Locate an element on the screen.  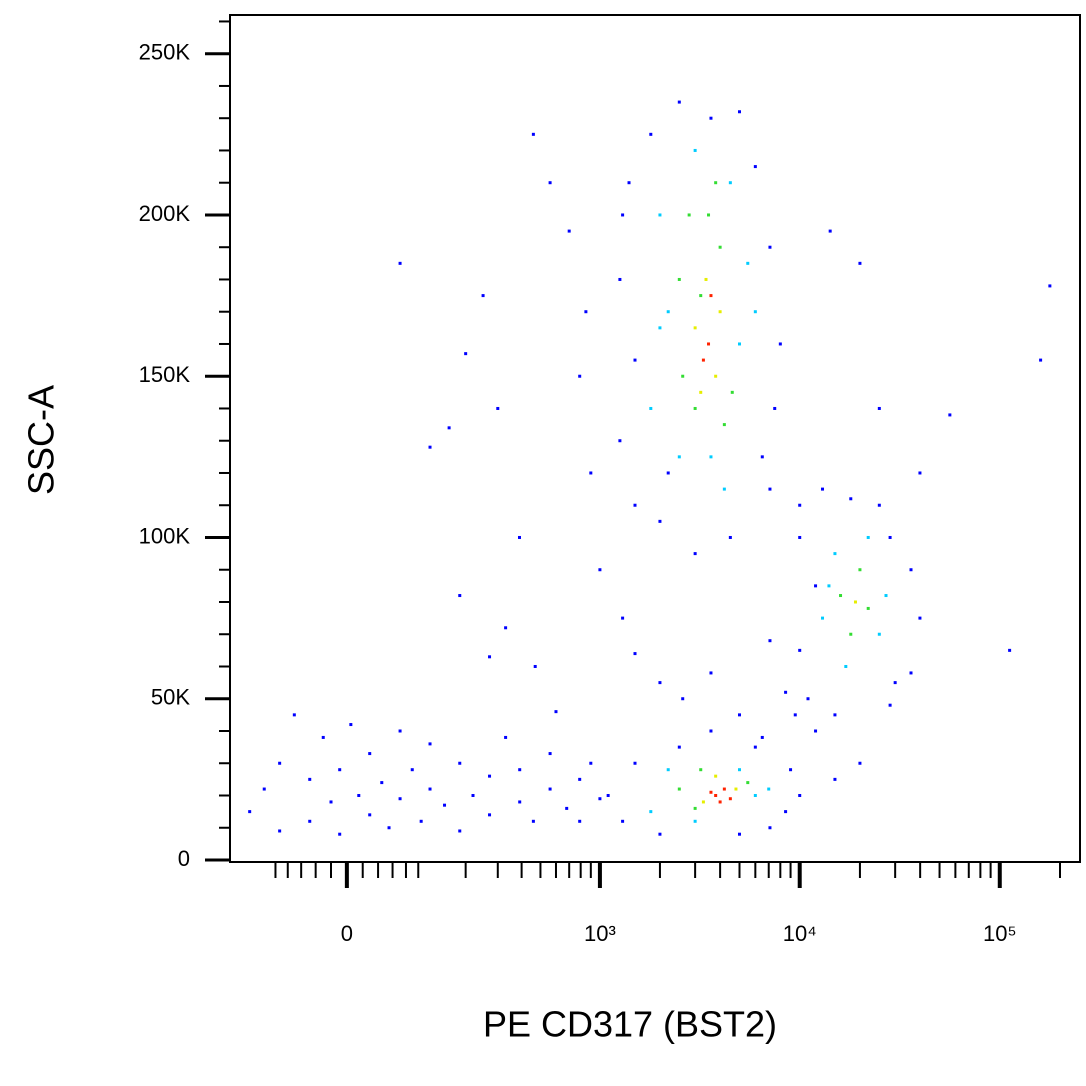
y-tick-label: 200K is located at coordinates (165, 213).